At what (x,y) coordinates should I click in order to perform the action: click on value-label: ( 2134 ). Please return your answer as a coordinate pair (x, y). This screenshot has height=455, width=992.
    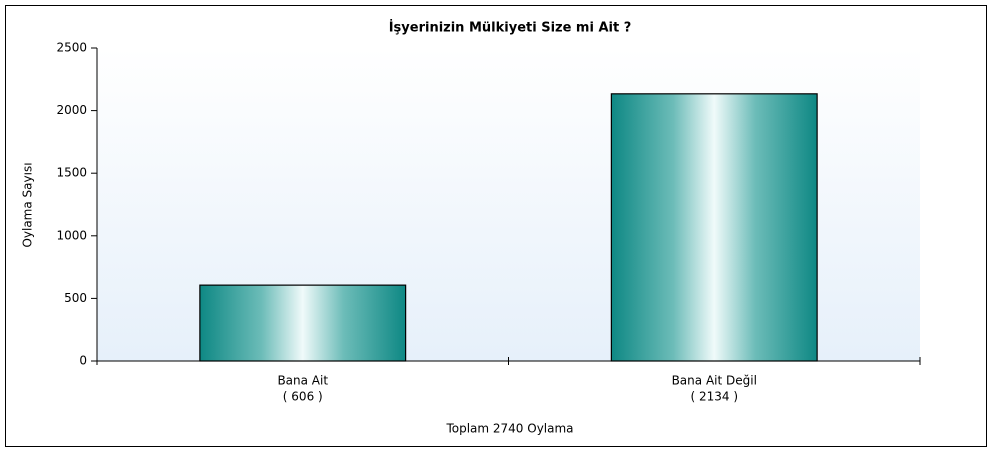
    Looking at the image, I should click on (714, 397).